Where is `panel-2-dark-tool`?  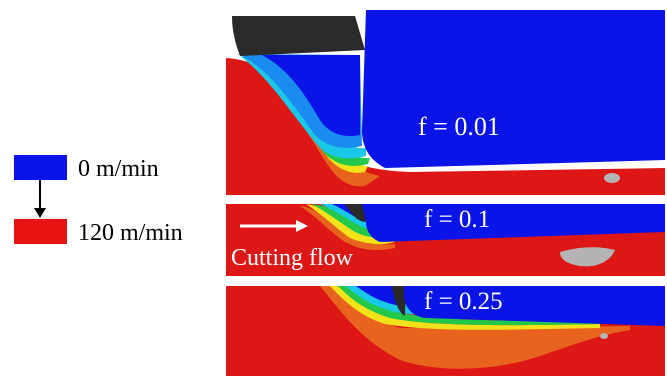
panel-2-dark-tool is located at coordinates (355, 213).